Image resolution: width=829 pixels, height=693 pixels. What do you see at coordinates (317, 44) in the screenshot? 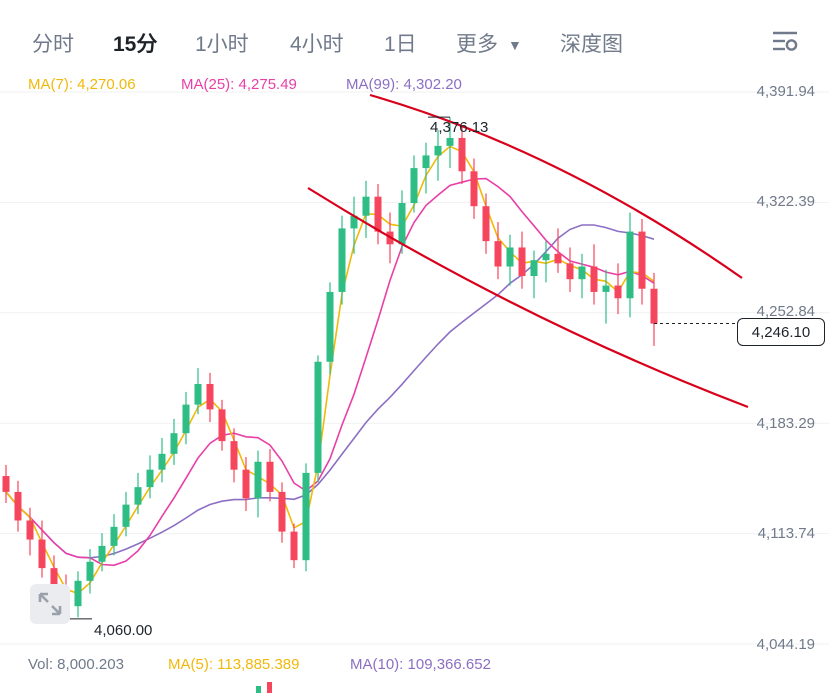
I see `tab-4hour: 4小时` at bounding box center [317, 44].